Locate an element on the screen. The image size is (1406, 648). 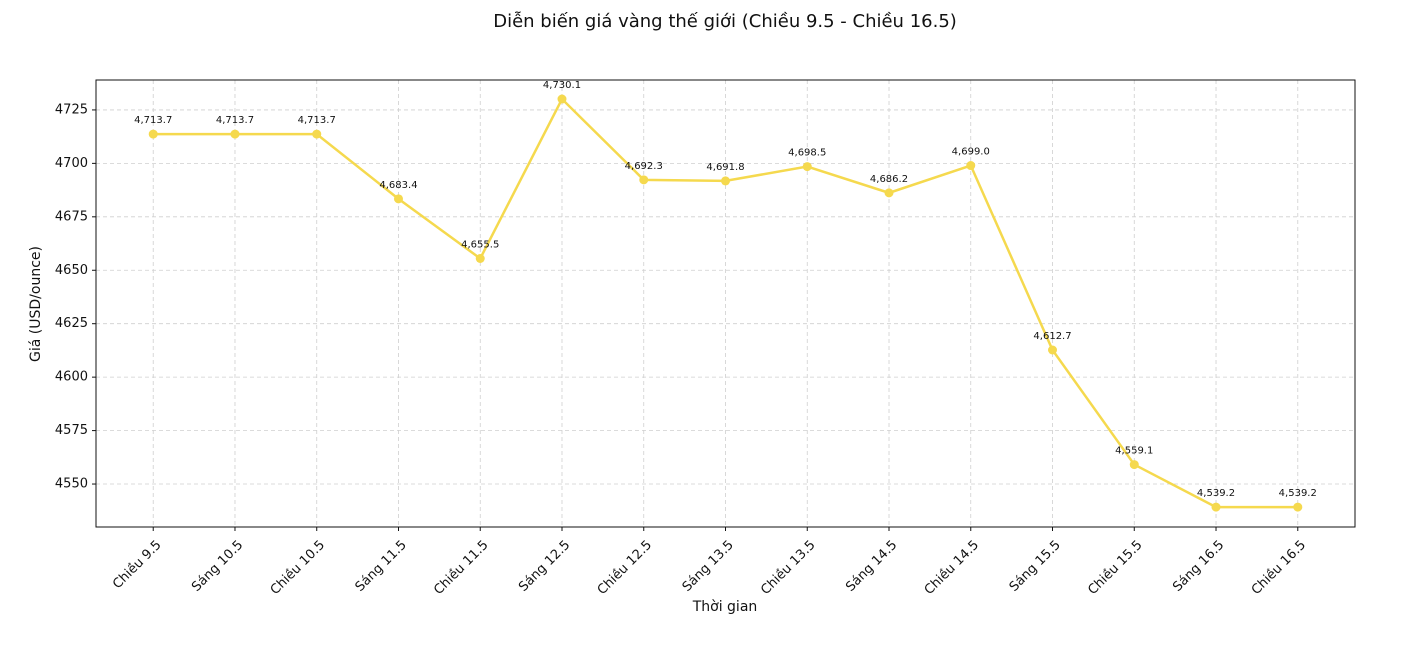
value-label: 4,655.5 is located at coordinates (480, 245).